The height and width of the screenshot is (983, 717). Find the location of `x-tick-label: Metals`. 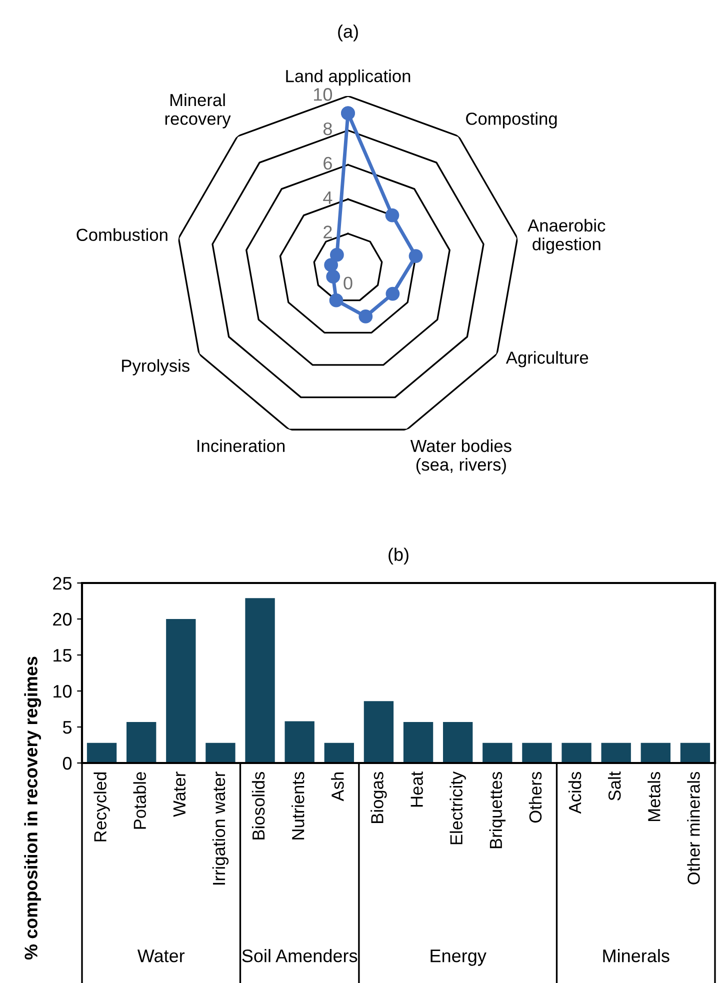

x-tick-label: Metals is located at coordinates (654, 797).